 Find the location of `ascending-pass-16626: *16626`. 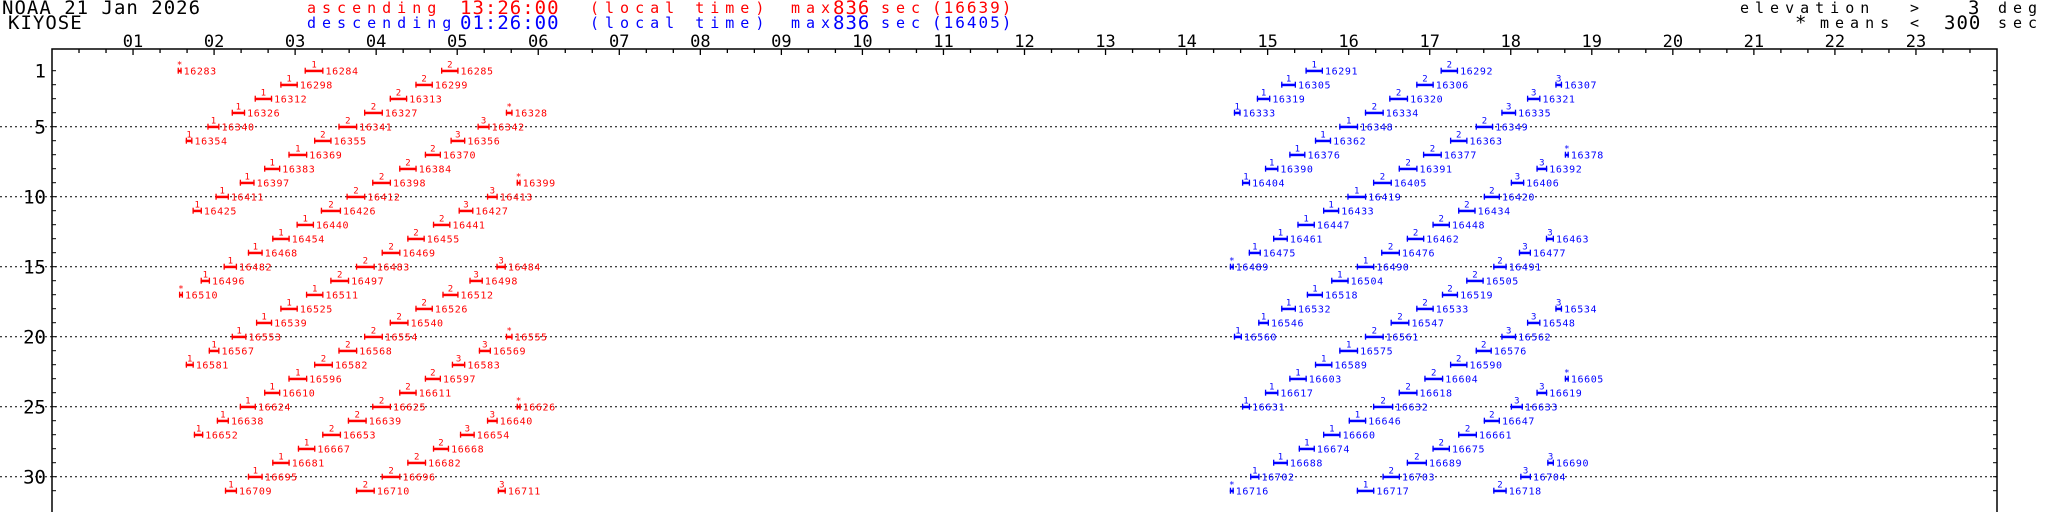

ascending-pass-16626: *16626 is located at coordinates (535, 405).